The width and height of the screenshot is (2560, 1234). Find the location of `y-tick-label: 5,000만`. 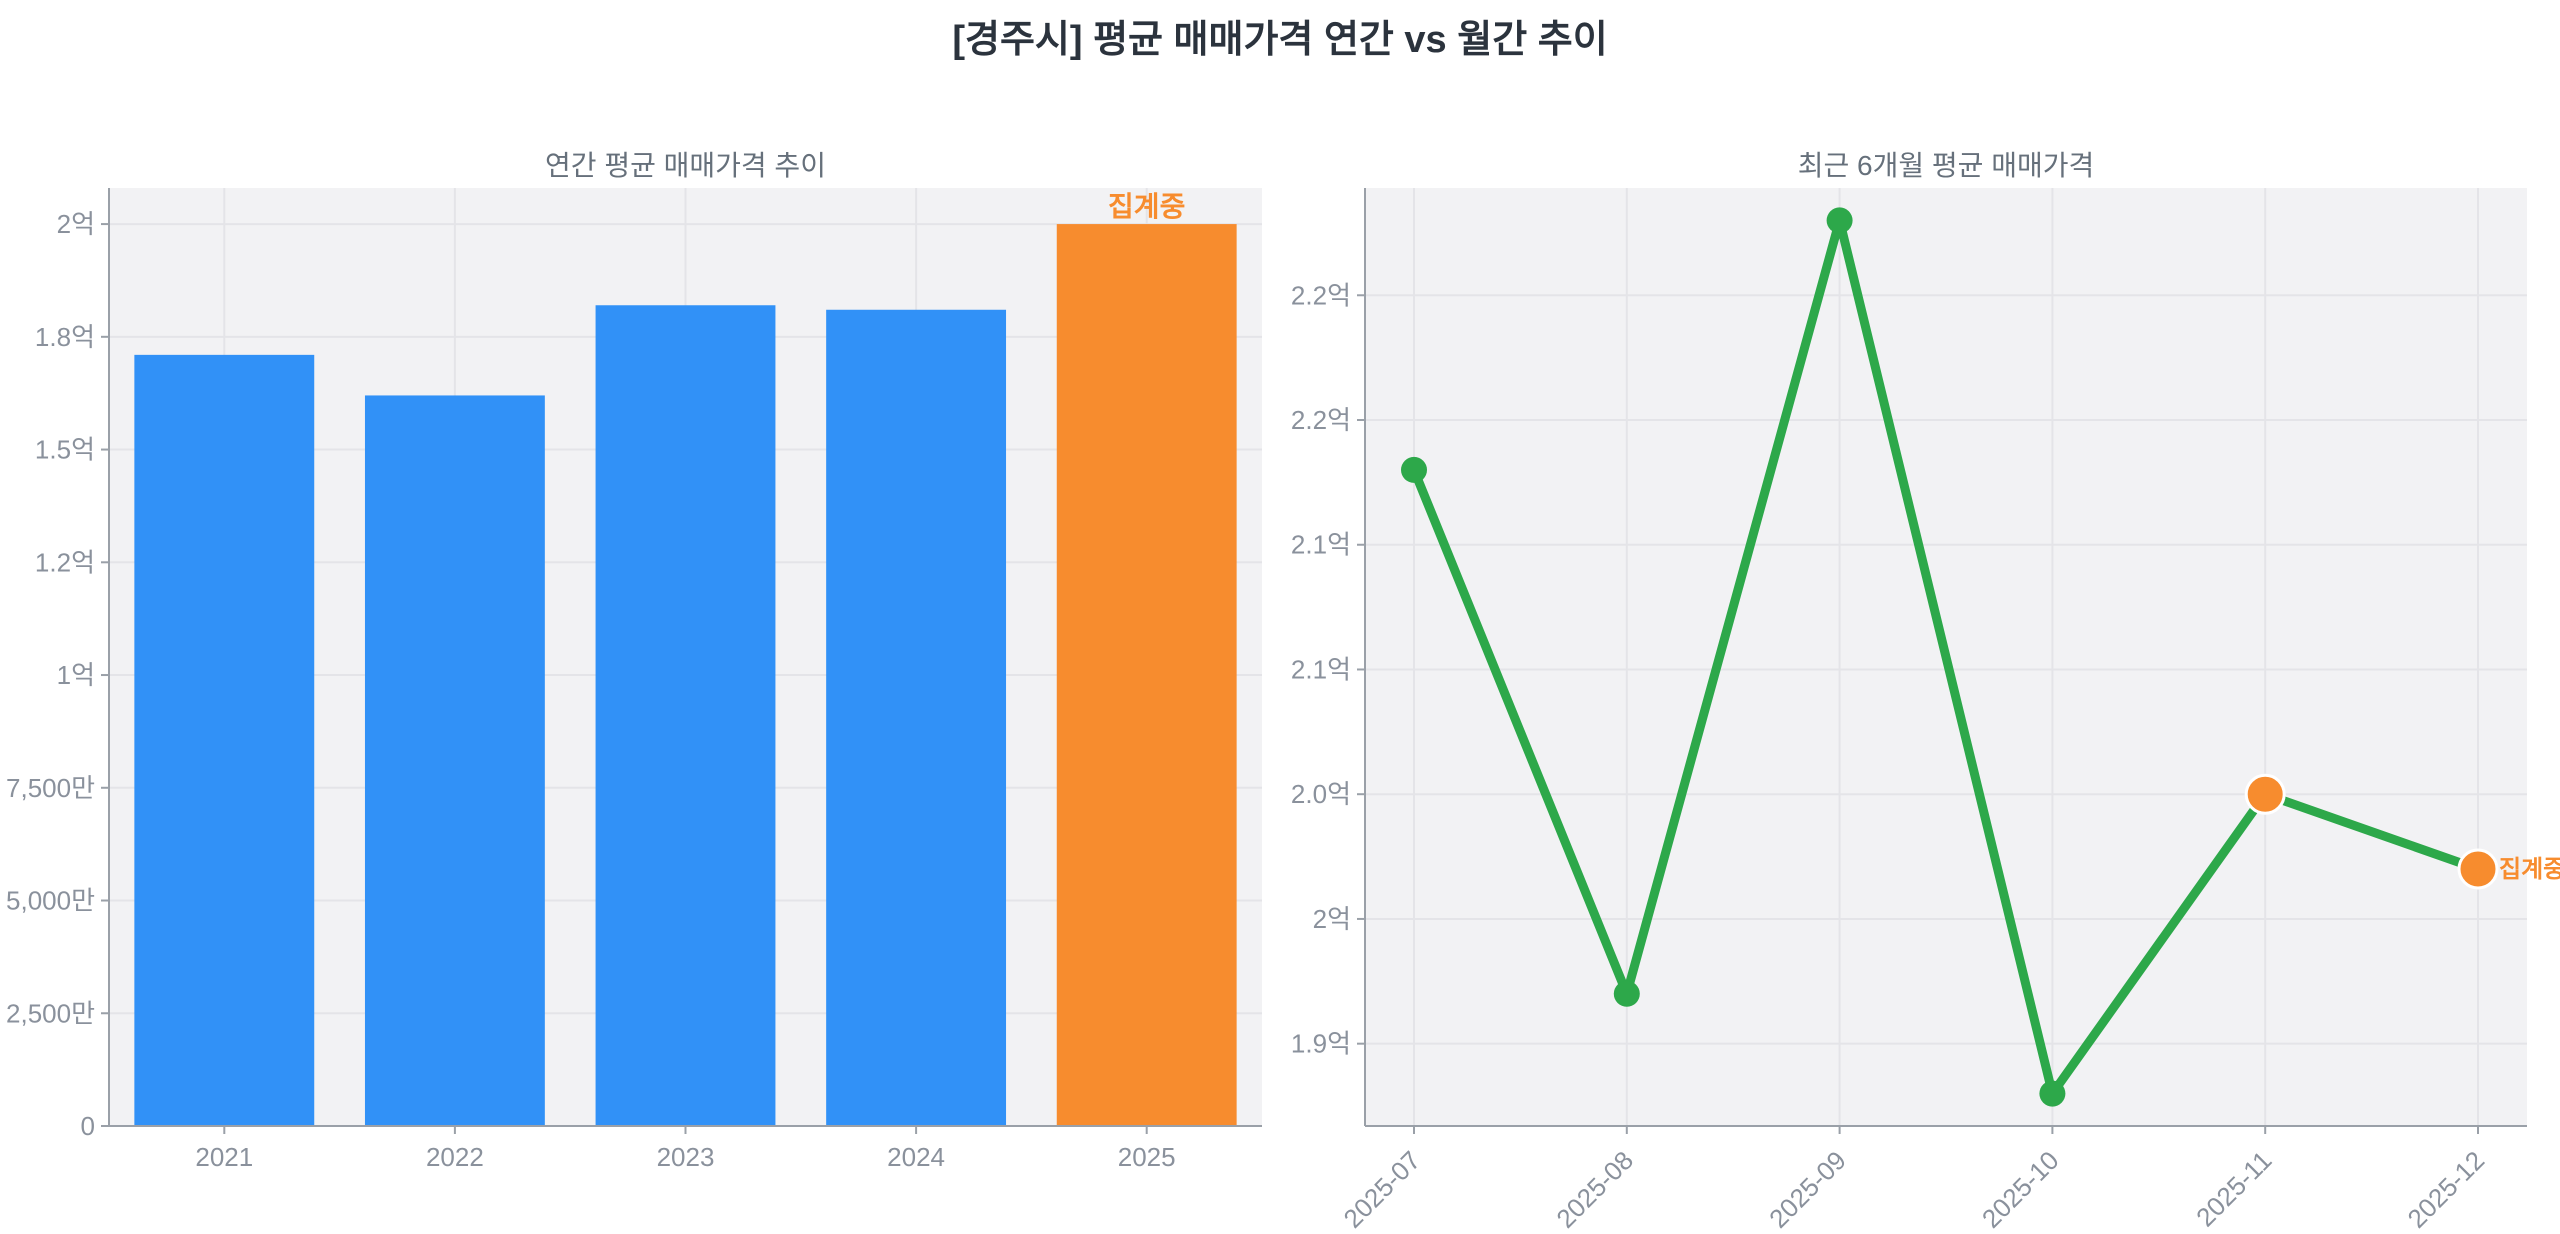

y-tick-label: 5,000만 is located at coordinates (50, 901).